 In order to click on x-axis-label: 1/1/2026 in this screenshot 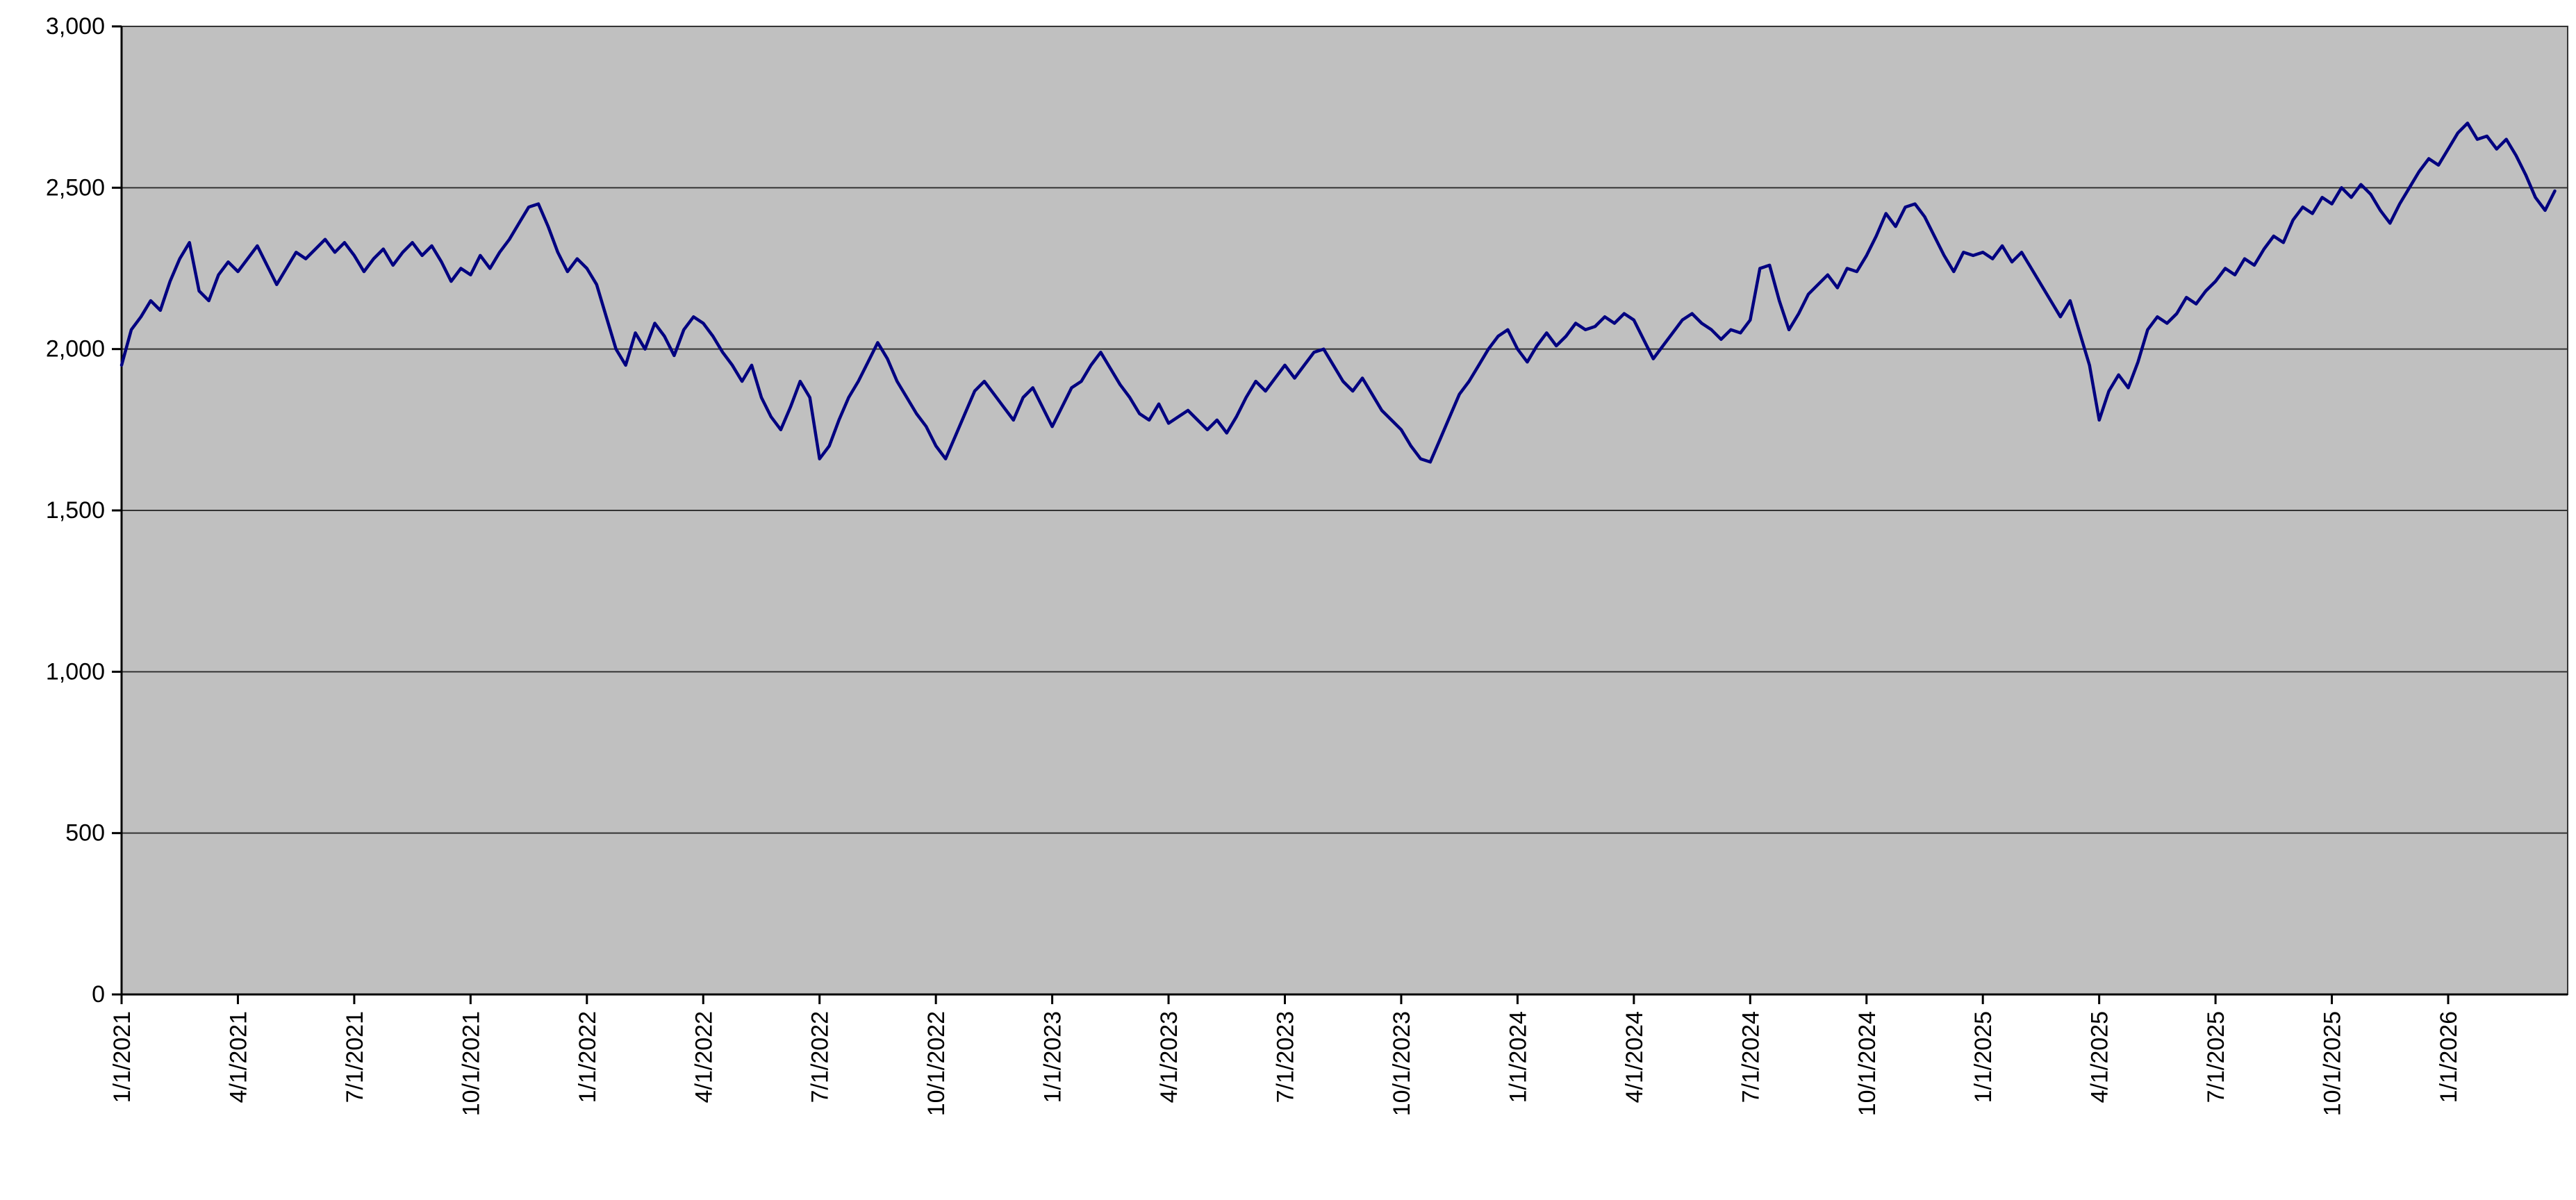, I will do `click(2449, 1057)`.